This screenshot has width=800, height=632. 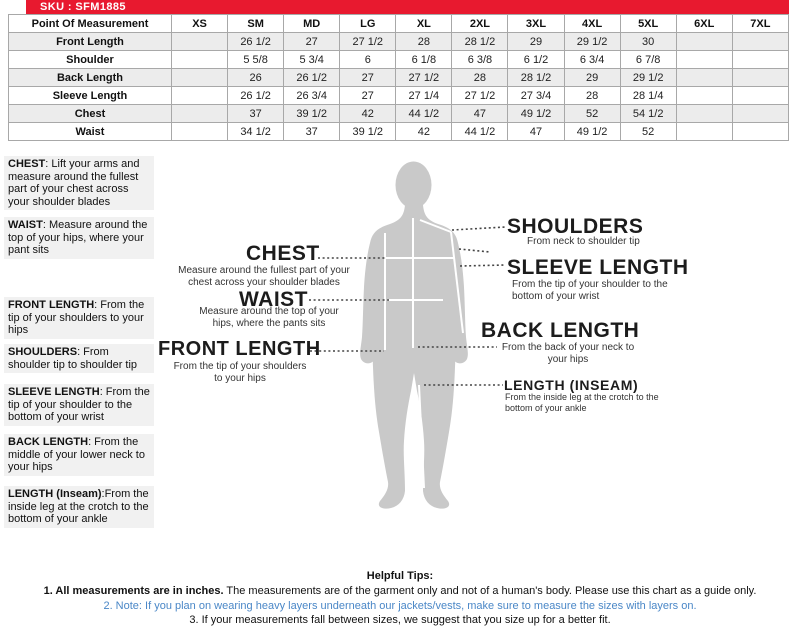 I want to click on measurement-cell: 52, so click(x=592, y=113).